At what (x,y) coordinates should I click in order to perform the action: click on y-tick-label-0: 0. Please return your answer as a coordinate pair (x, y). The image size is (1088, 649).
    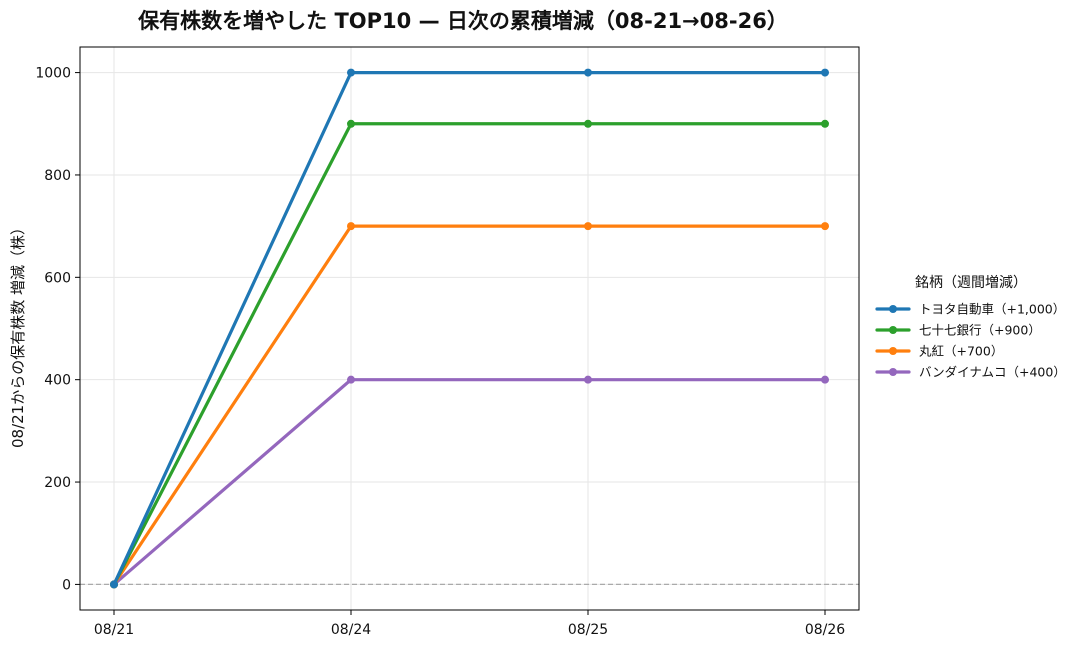
    Looking at the image, I should click on (66, 585).